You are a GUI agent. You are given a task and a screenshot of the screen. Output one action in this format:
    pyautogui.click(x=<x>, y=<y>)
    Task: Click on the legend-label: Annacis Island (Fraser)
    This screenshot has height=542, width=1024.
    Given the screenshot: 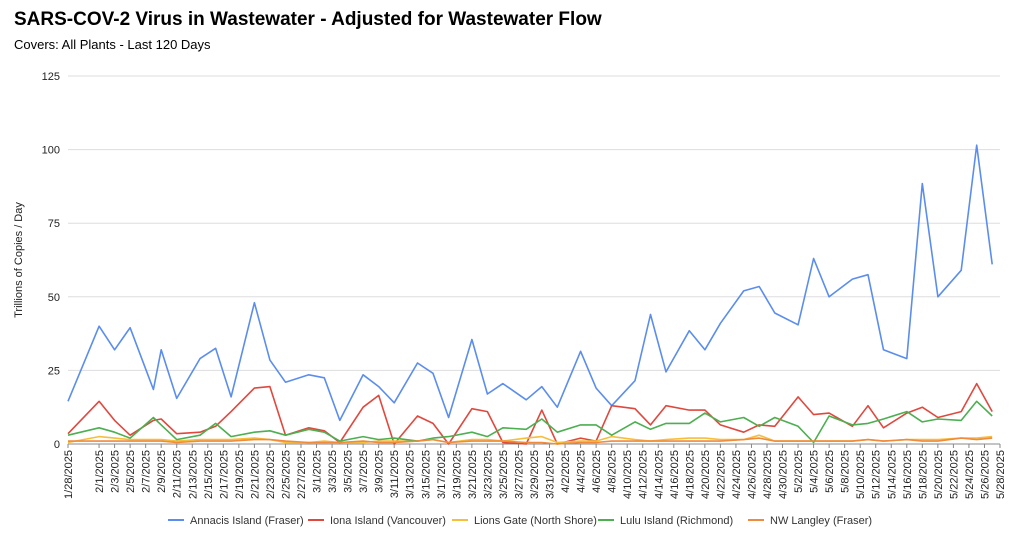 What is the action you would take?
    pyautogui.click(x=247, y=521)
    